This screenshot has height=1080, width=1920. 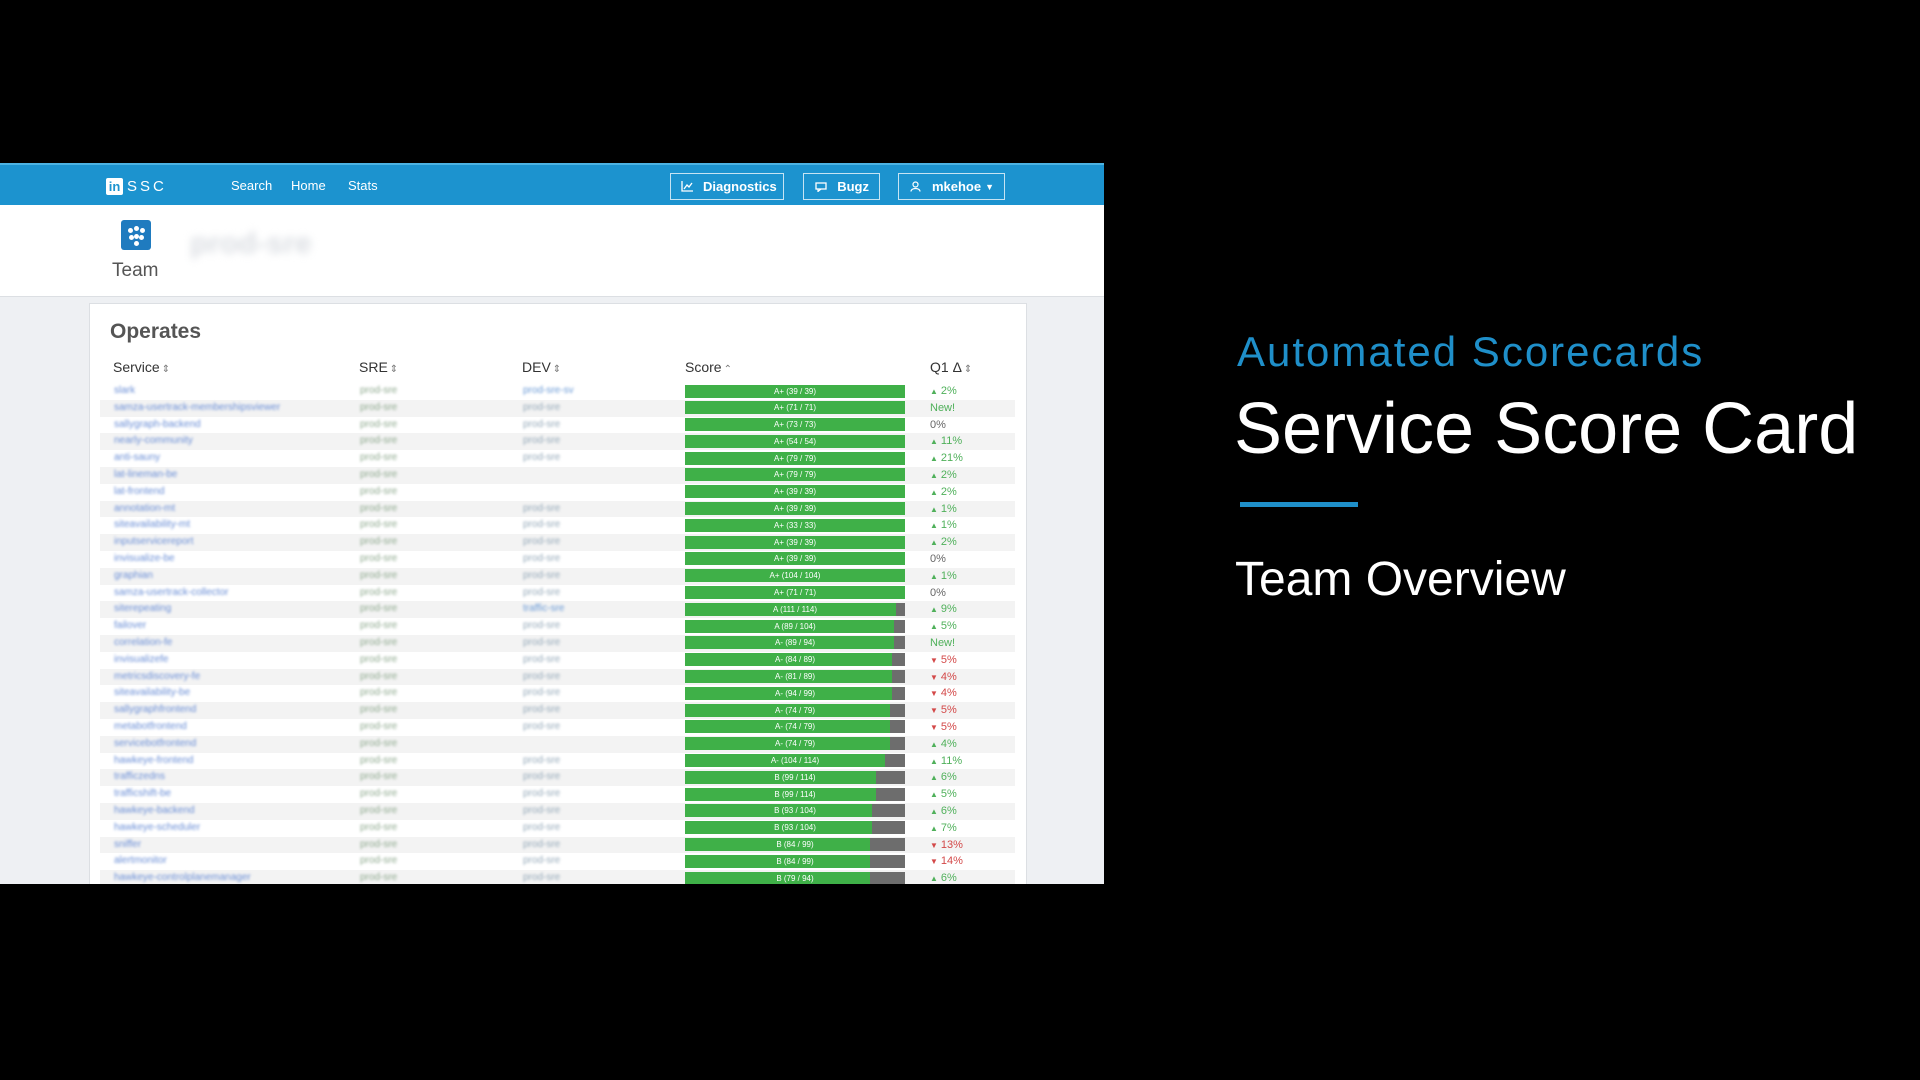 What do you see at coordinates (252, 185) in the screenshot?
I see `nav-search-link: Search` at bounding box center [252, 185].